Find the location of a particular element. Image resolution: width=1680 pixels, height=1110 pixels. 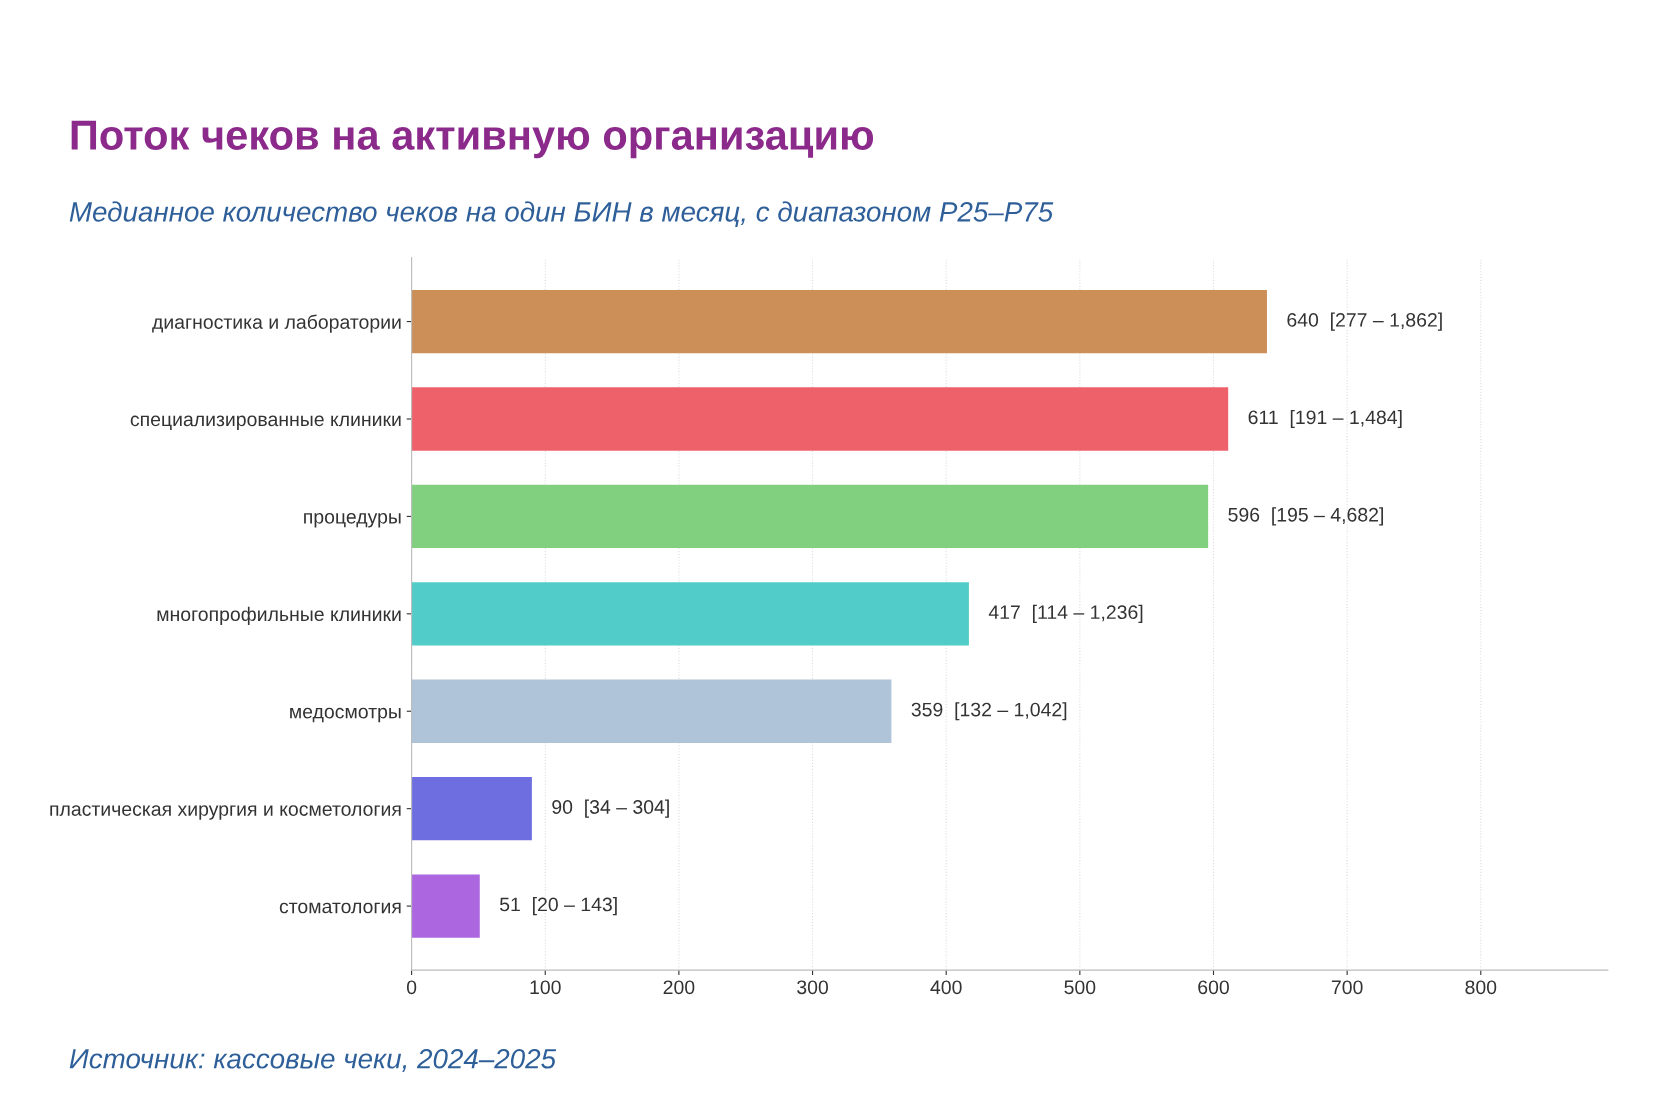

x-tick-label: 200 is located at coordinates (679, 987).